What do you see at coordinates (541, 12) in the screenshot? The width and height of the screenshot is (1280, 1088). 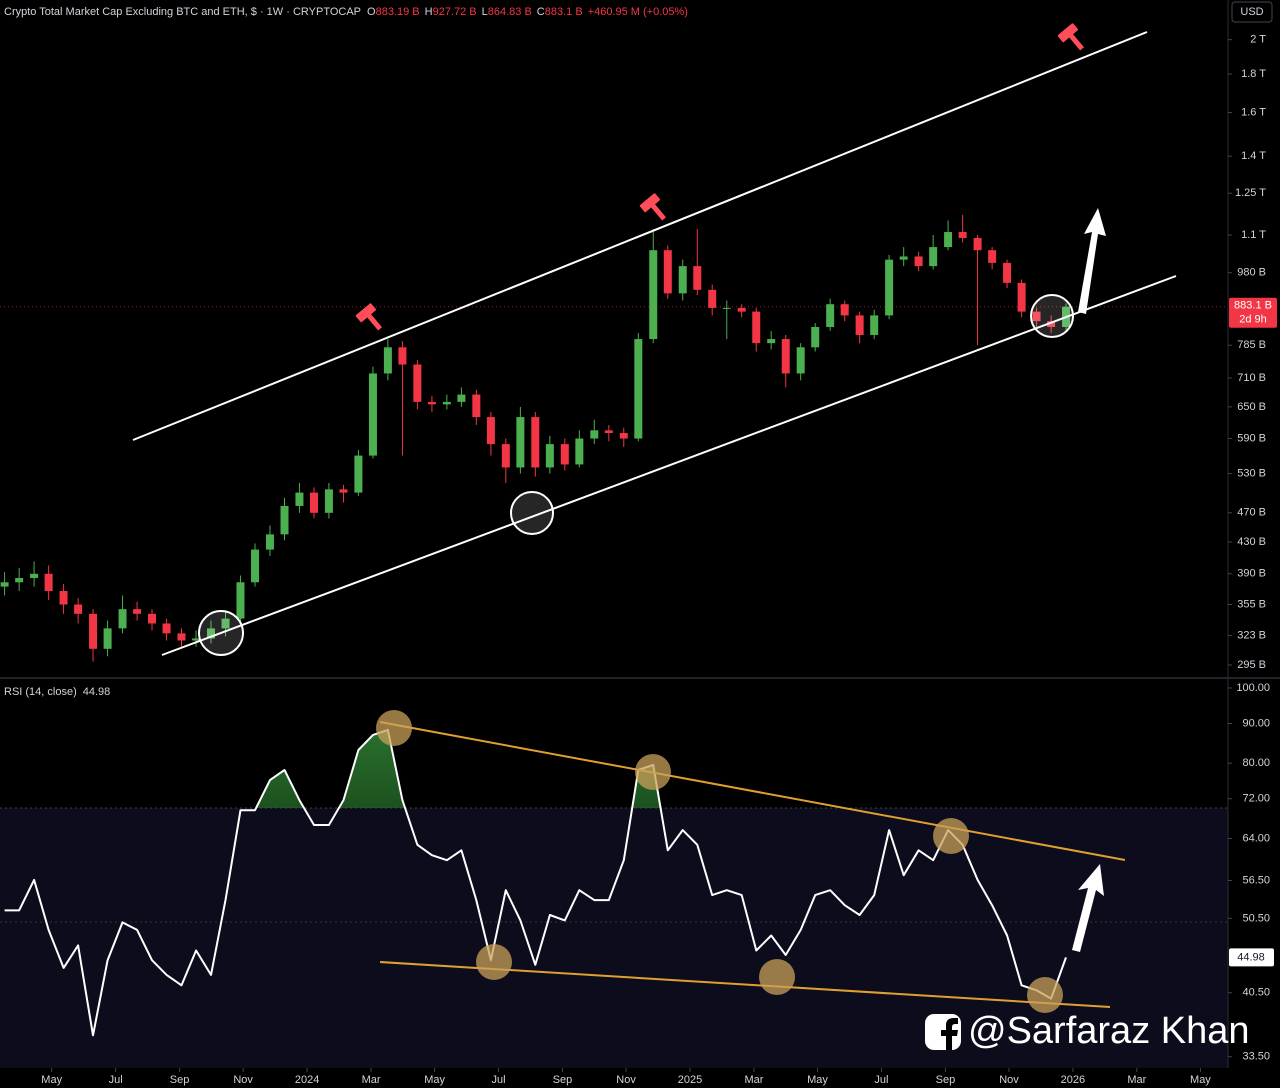 I see `legend-key: C` at bounding box center [541, 12].